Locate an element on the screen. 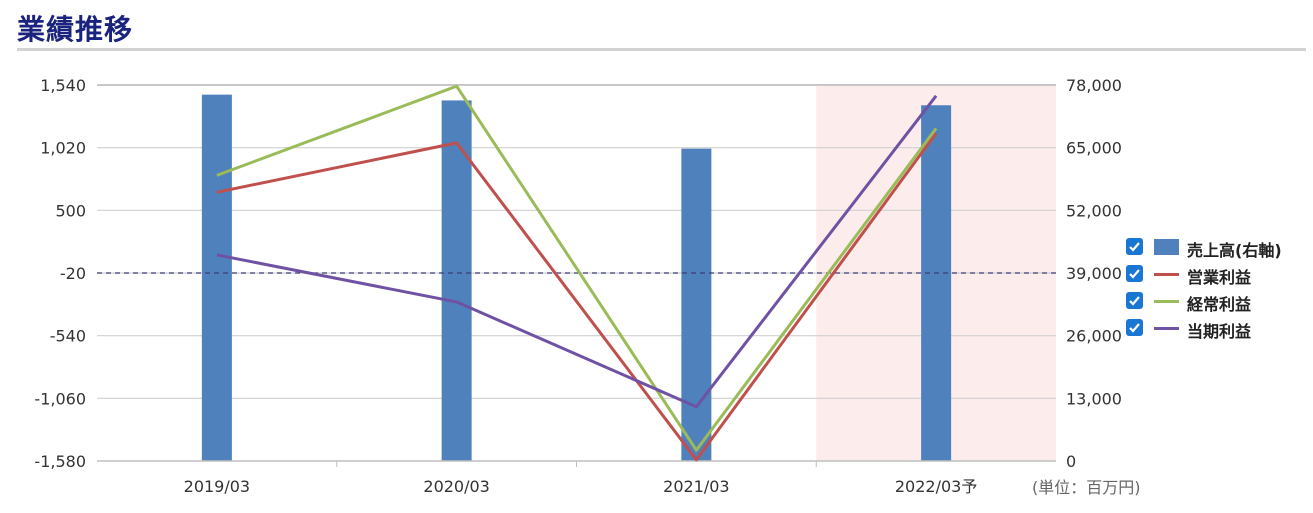 The width and height of the screenshot is (1313, 513). right-axis-tick-label: 0 is located at coordinates (1071, 461).